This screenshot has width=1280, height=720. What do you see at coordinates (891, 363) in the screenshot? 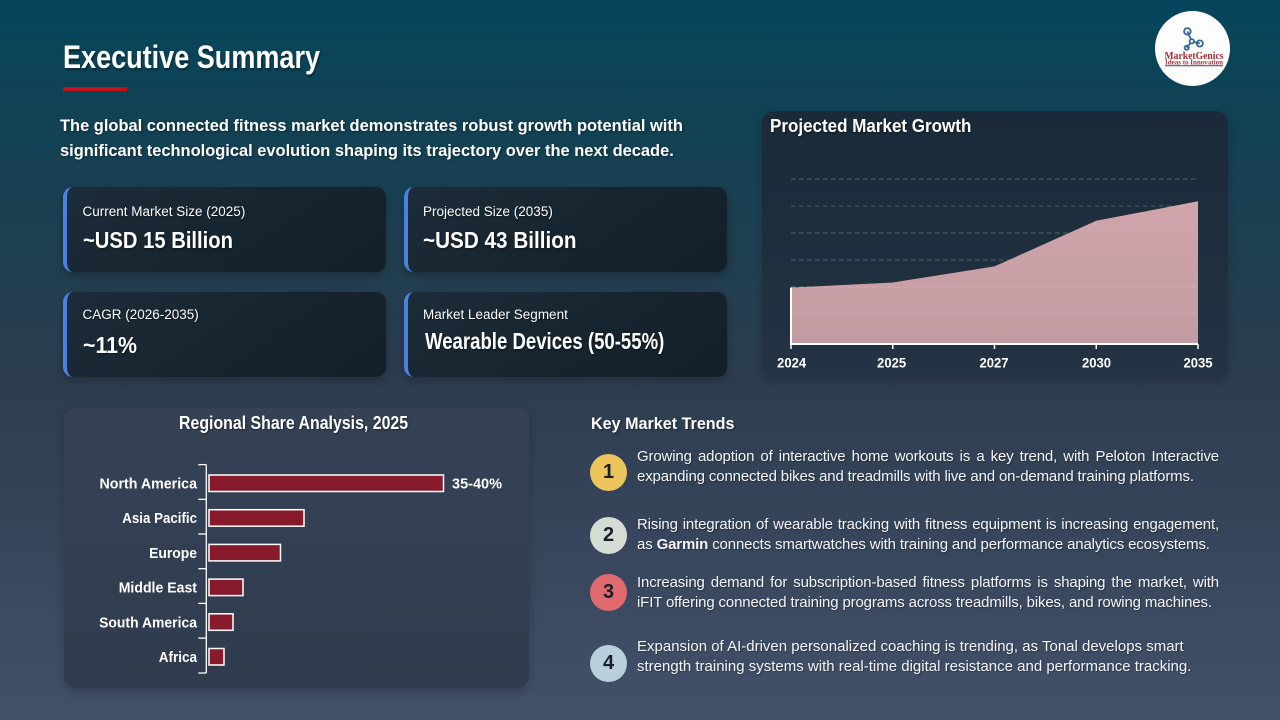
I see `svg-text: 2025` at bounding box center [891, 363].